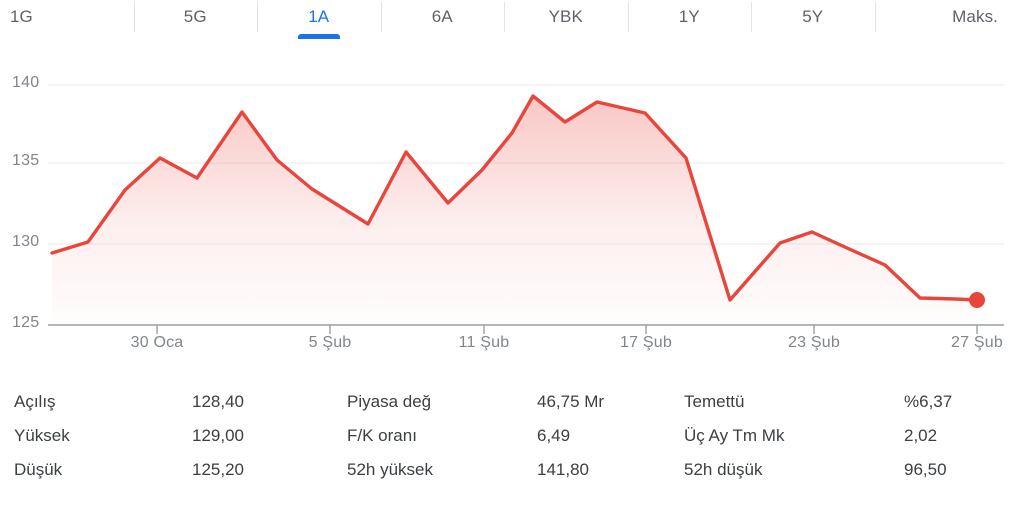 This screenshot has width=1012, height=508. Describe the element at coordinates (42, 435) in the screenshot. I see `stat-label: Yüksek` at that location.